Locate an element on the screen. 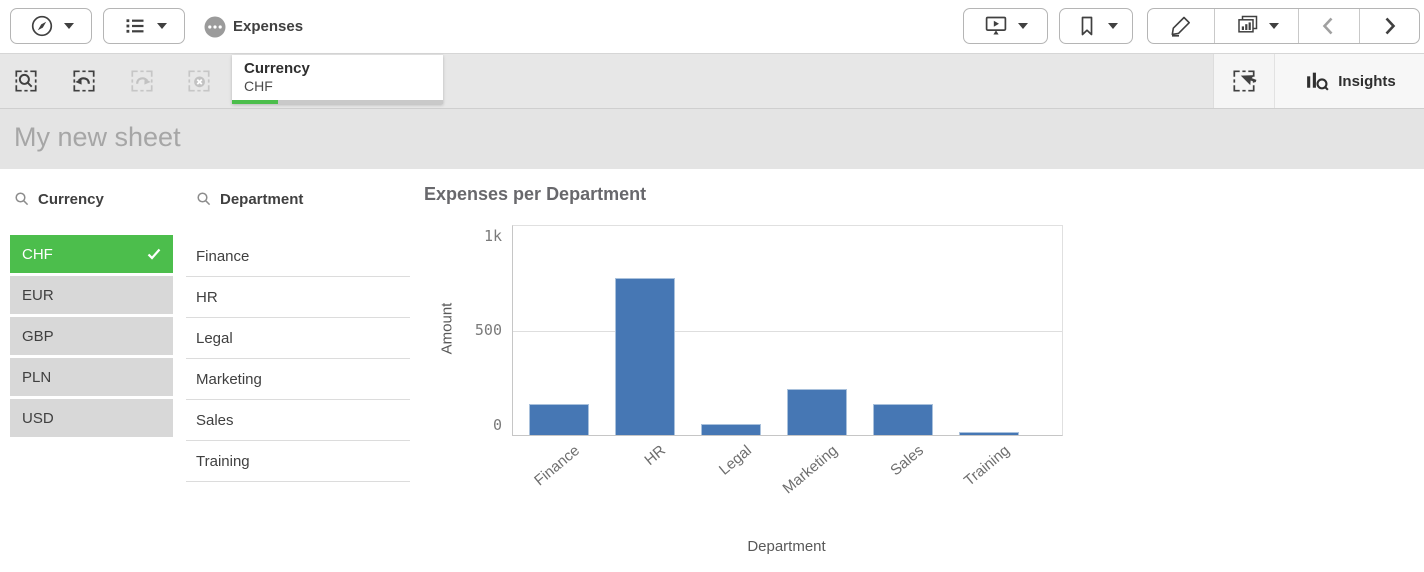  global-menu-button is located at coordinates (215, 27).